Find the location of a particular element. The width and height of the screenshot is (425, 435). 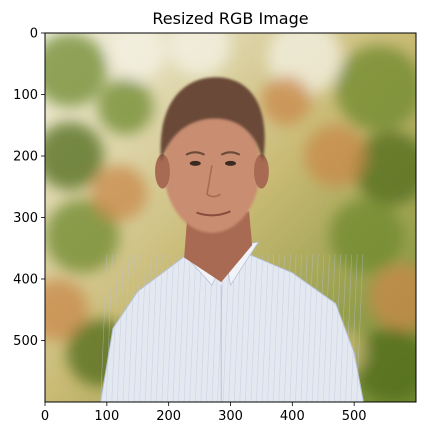

left-brow is located at coordinates (195, 153).